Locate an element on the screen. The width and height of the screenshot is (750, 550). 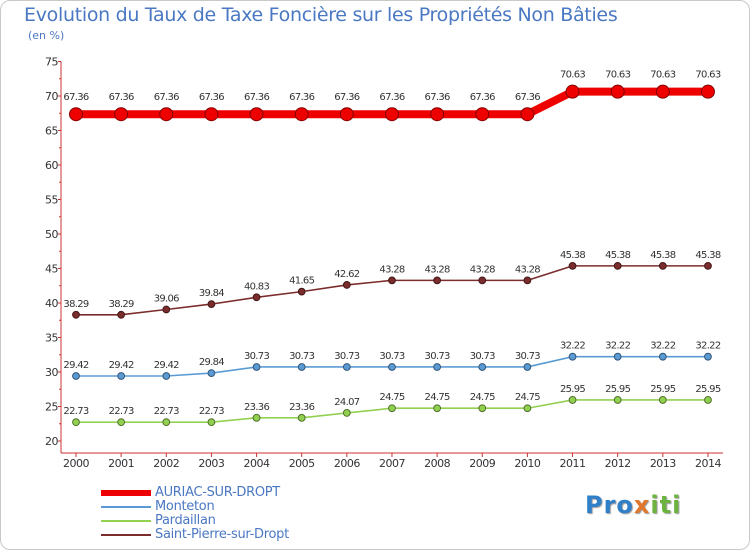
y-tick-label: 55 is located at coordinates (51, 200).